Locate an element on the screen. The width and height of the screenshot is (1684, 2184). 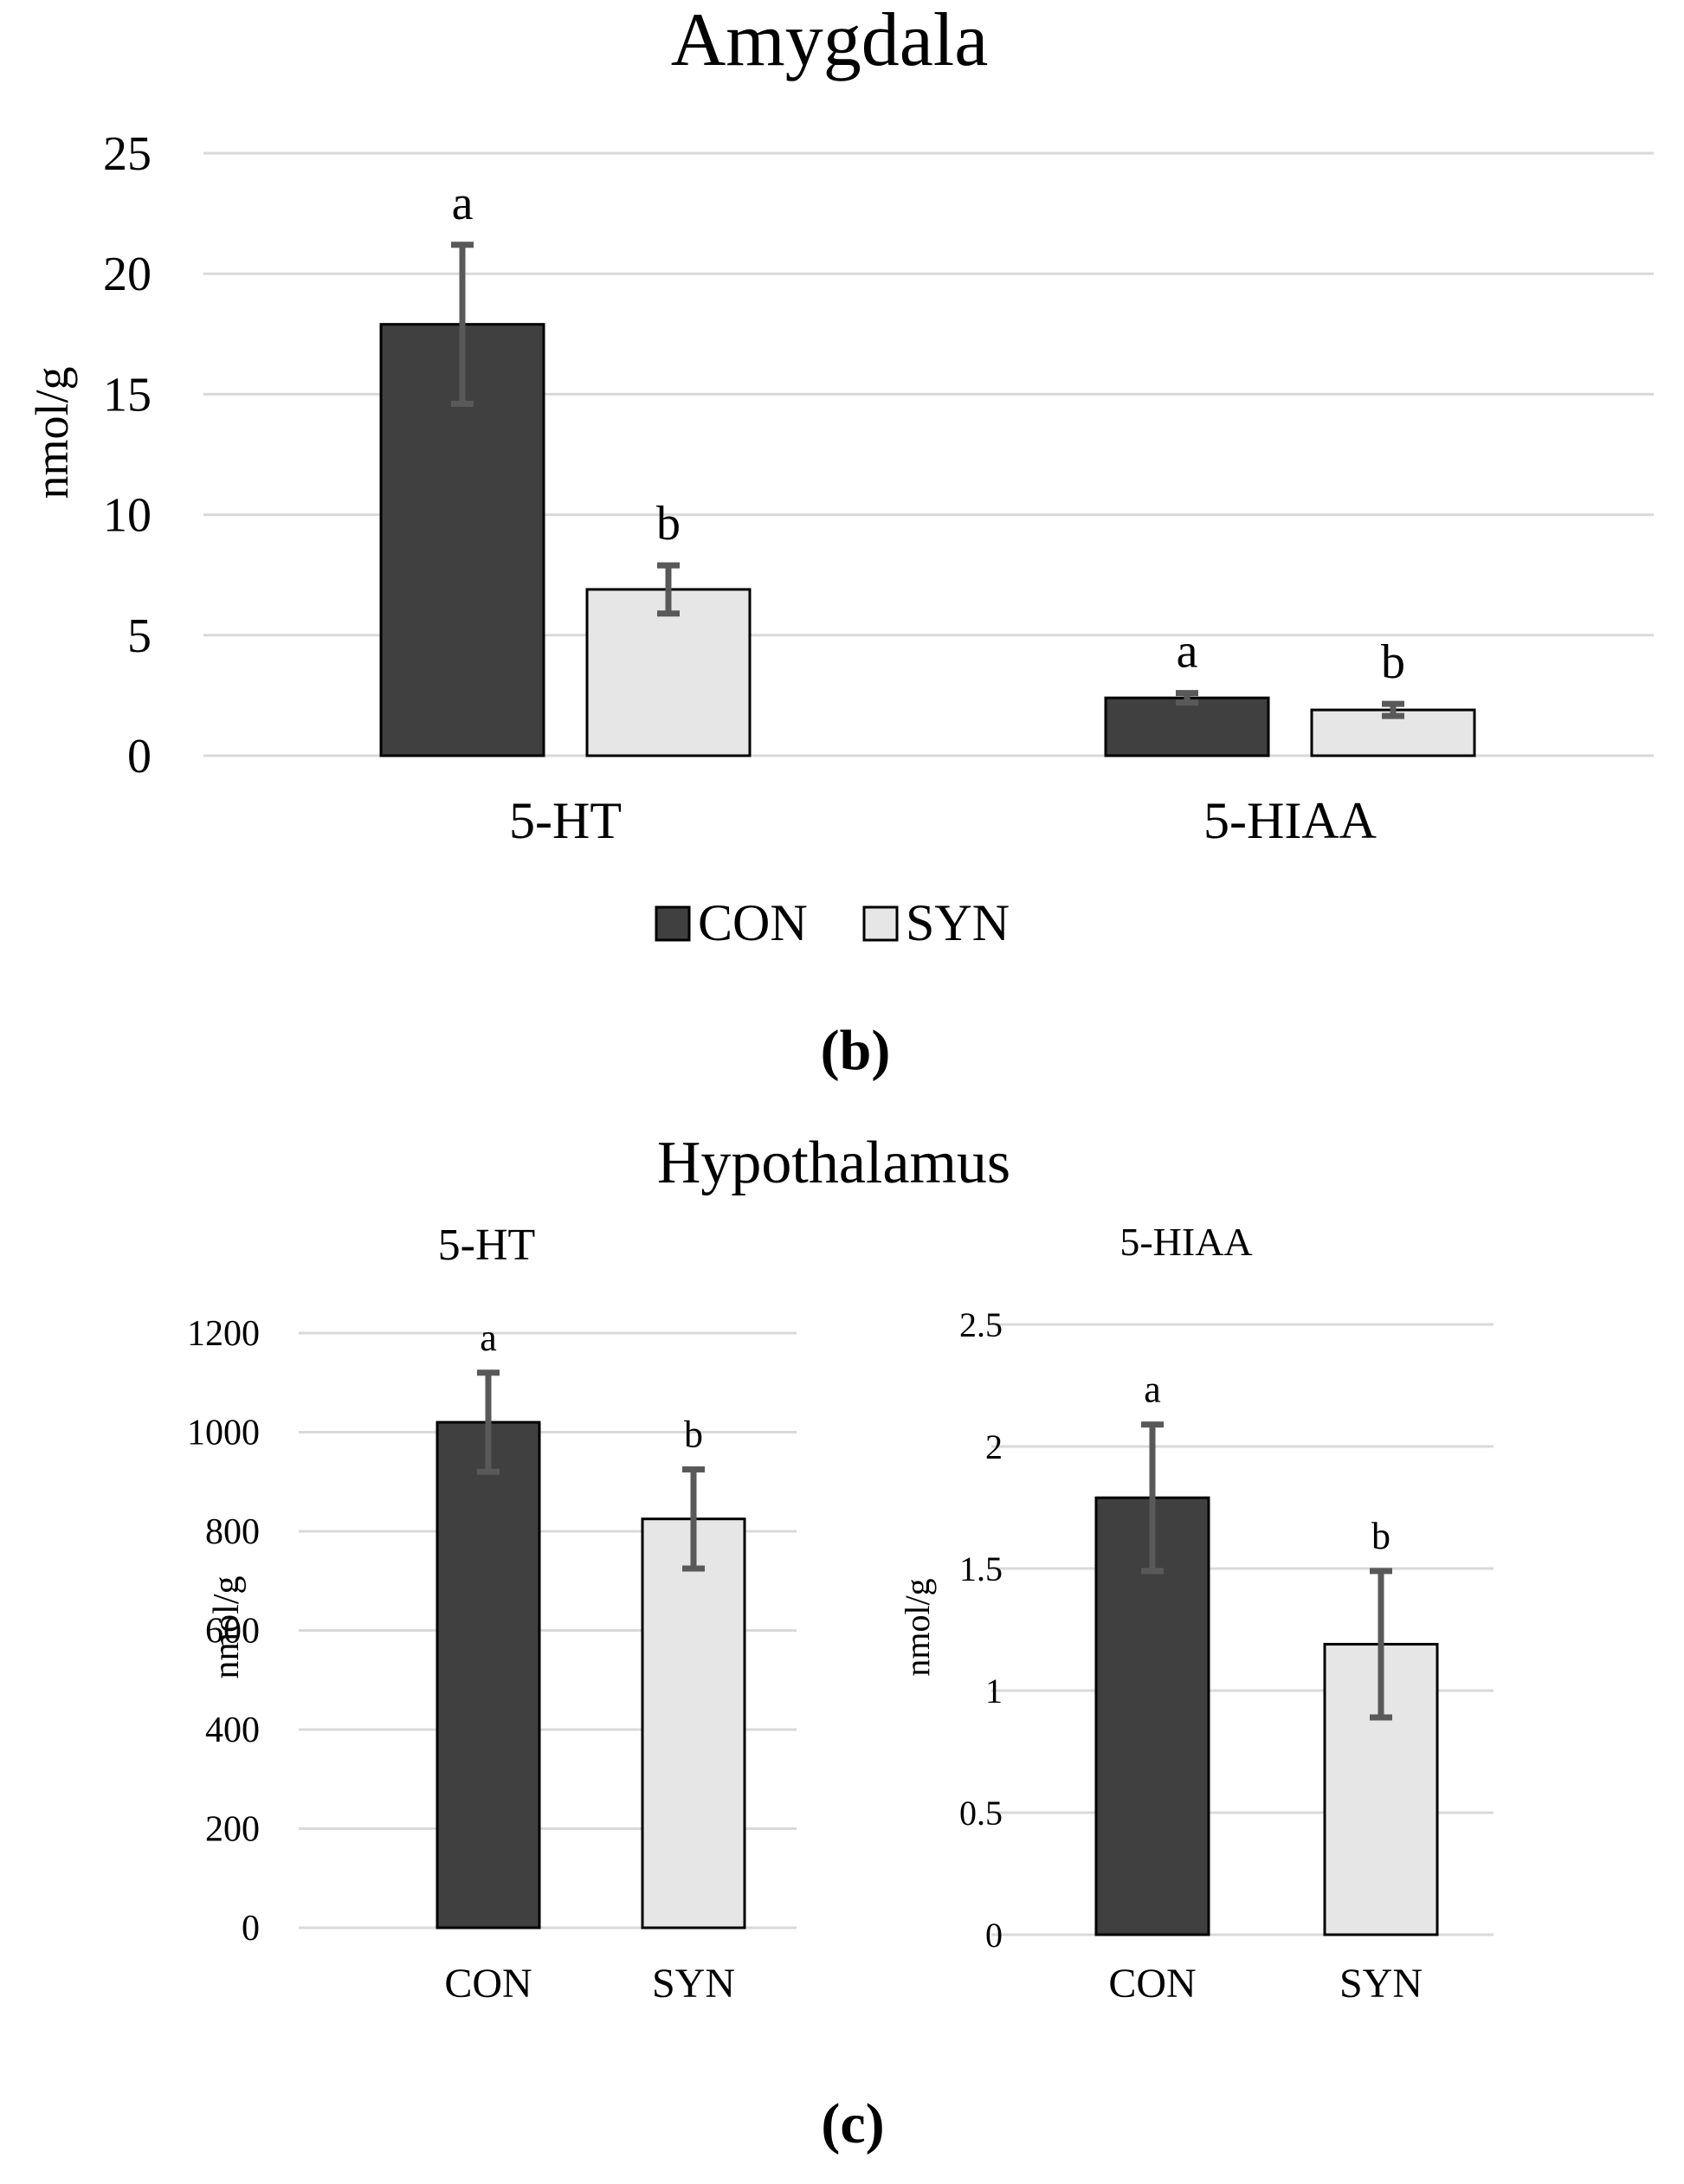
x-tick-label: 5-HIAA is located at coordinates (1290, 820).